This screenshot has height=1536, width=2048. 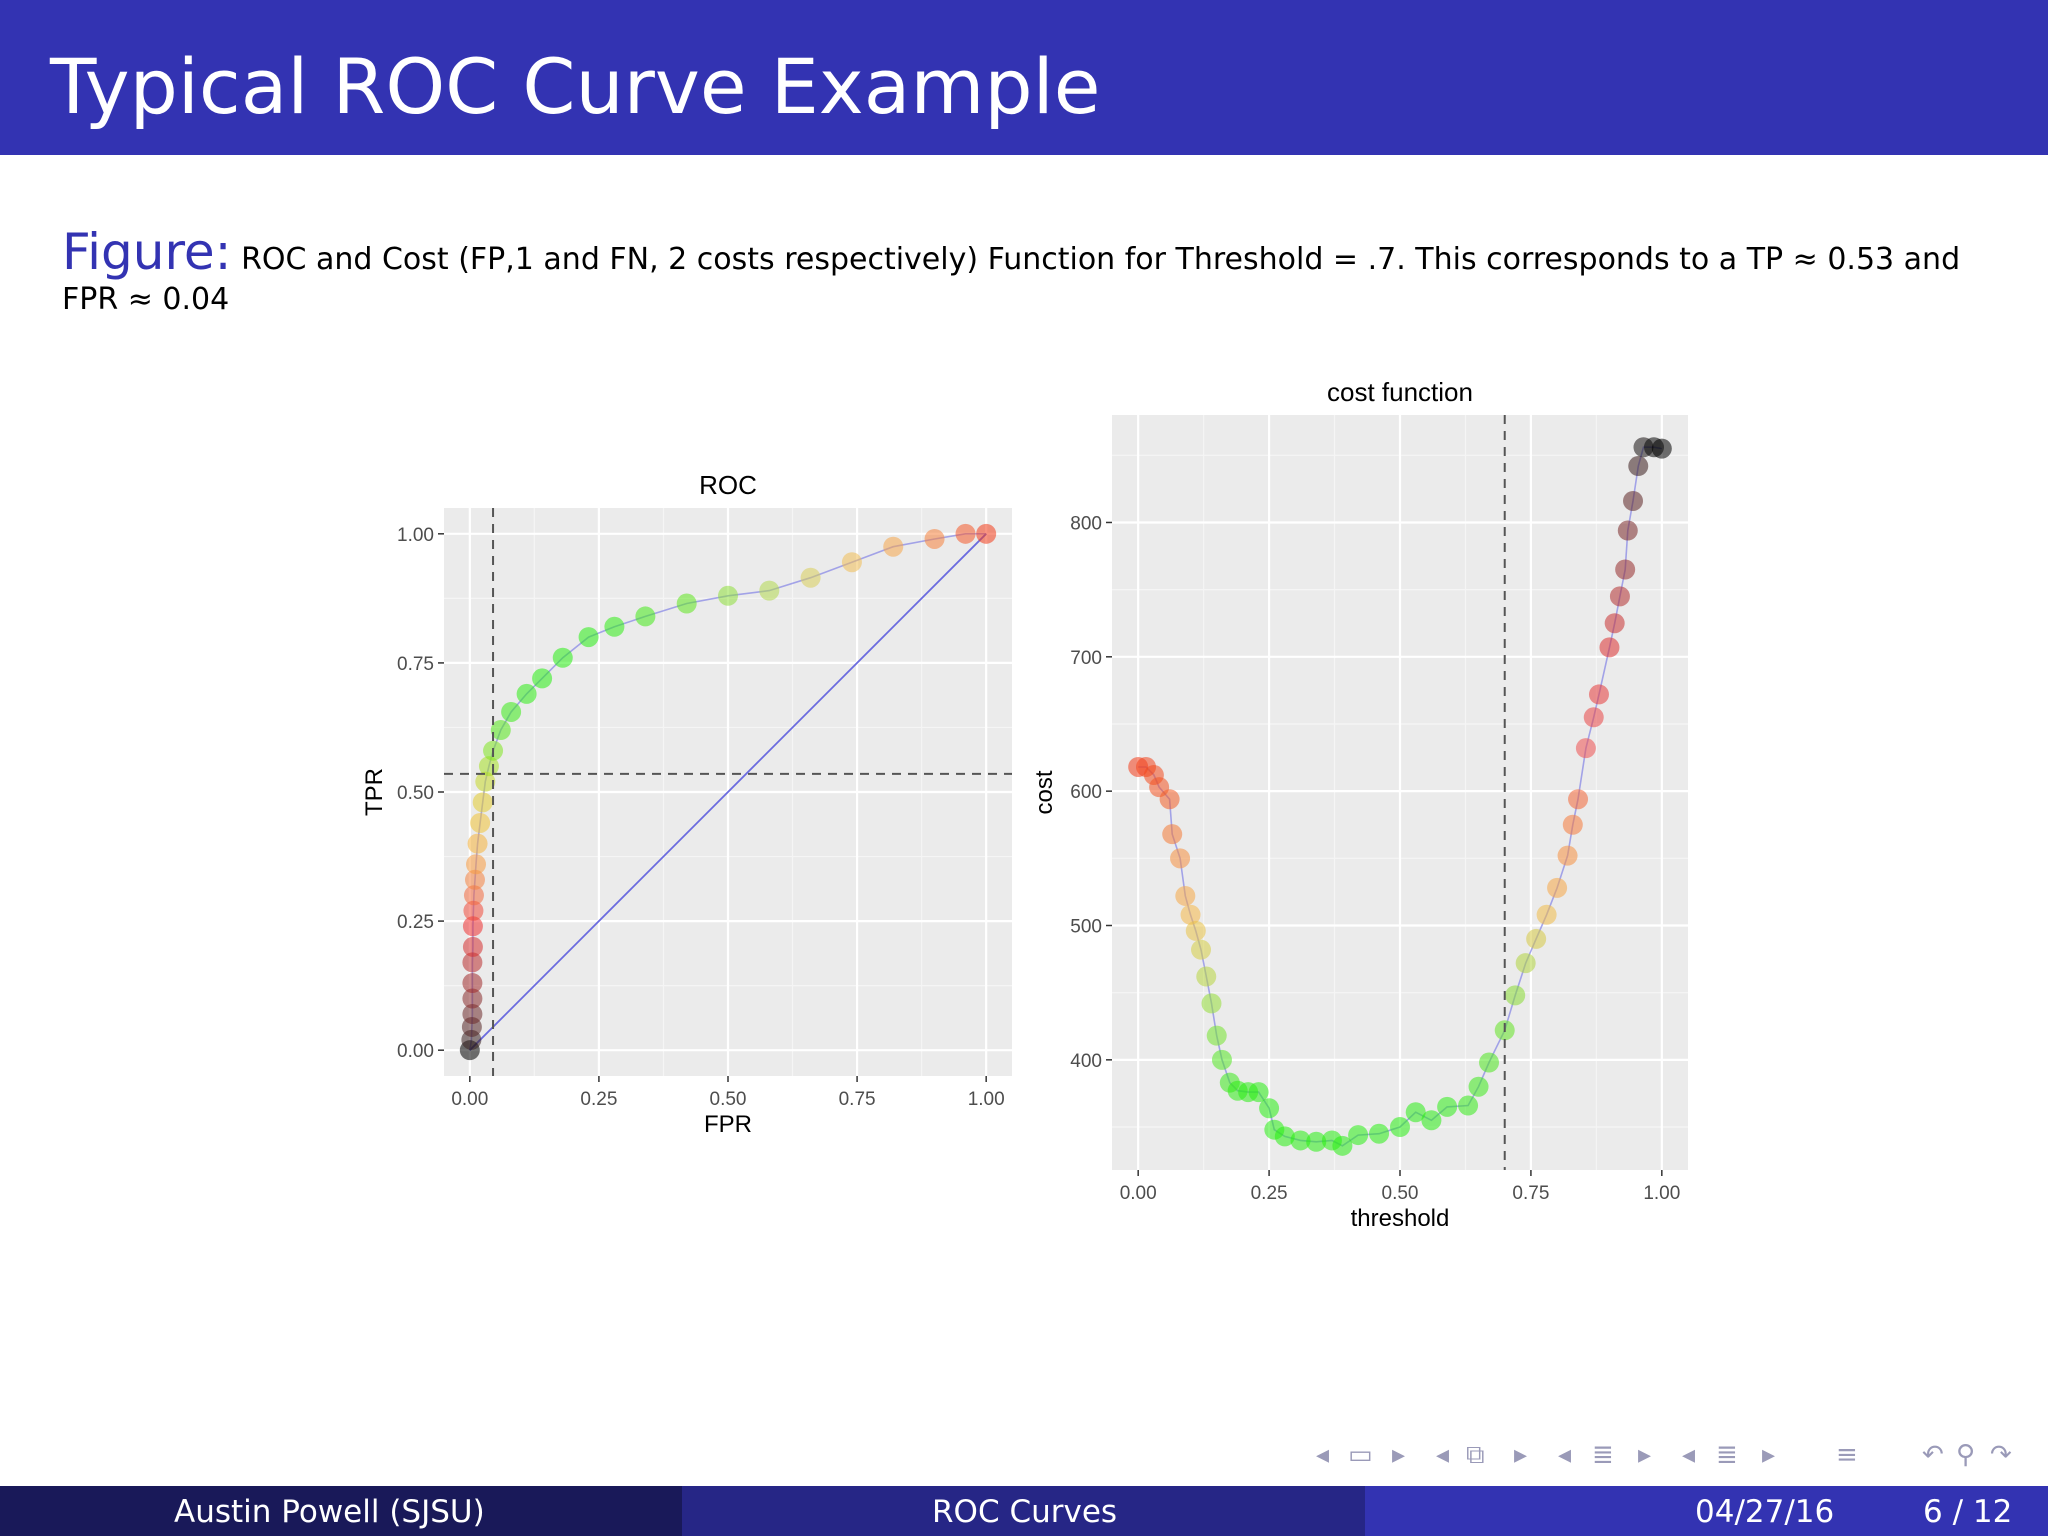 I want to click on footer-author: Austin Powell (SJSU), so click(x=329, y=1512).